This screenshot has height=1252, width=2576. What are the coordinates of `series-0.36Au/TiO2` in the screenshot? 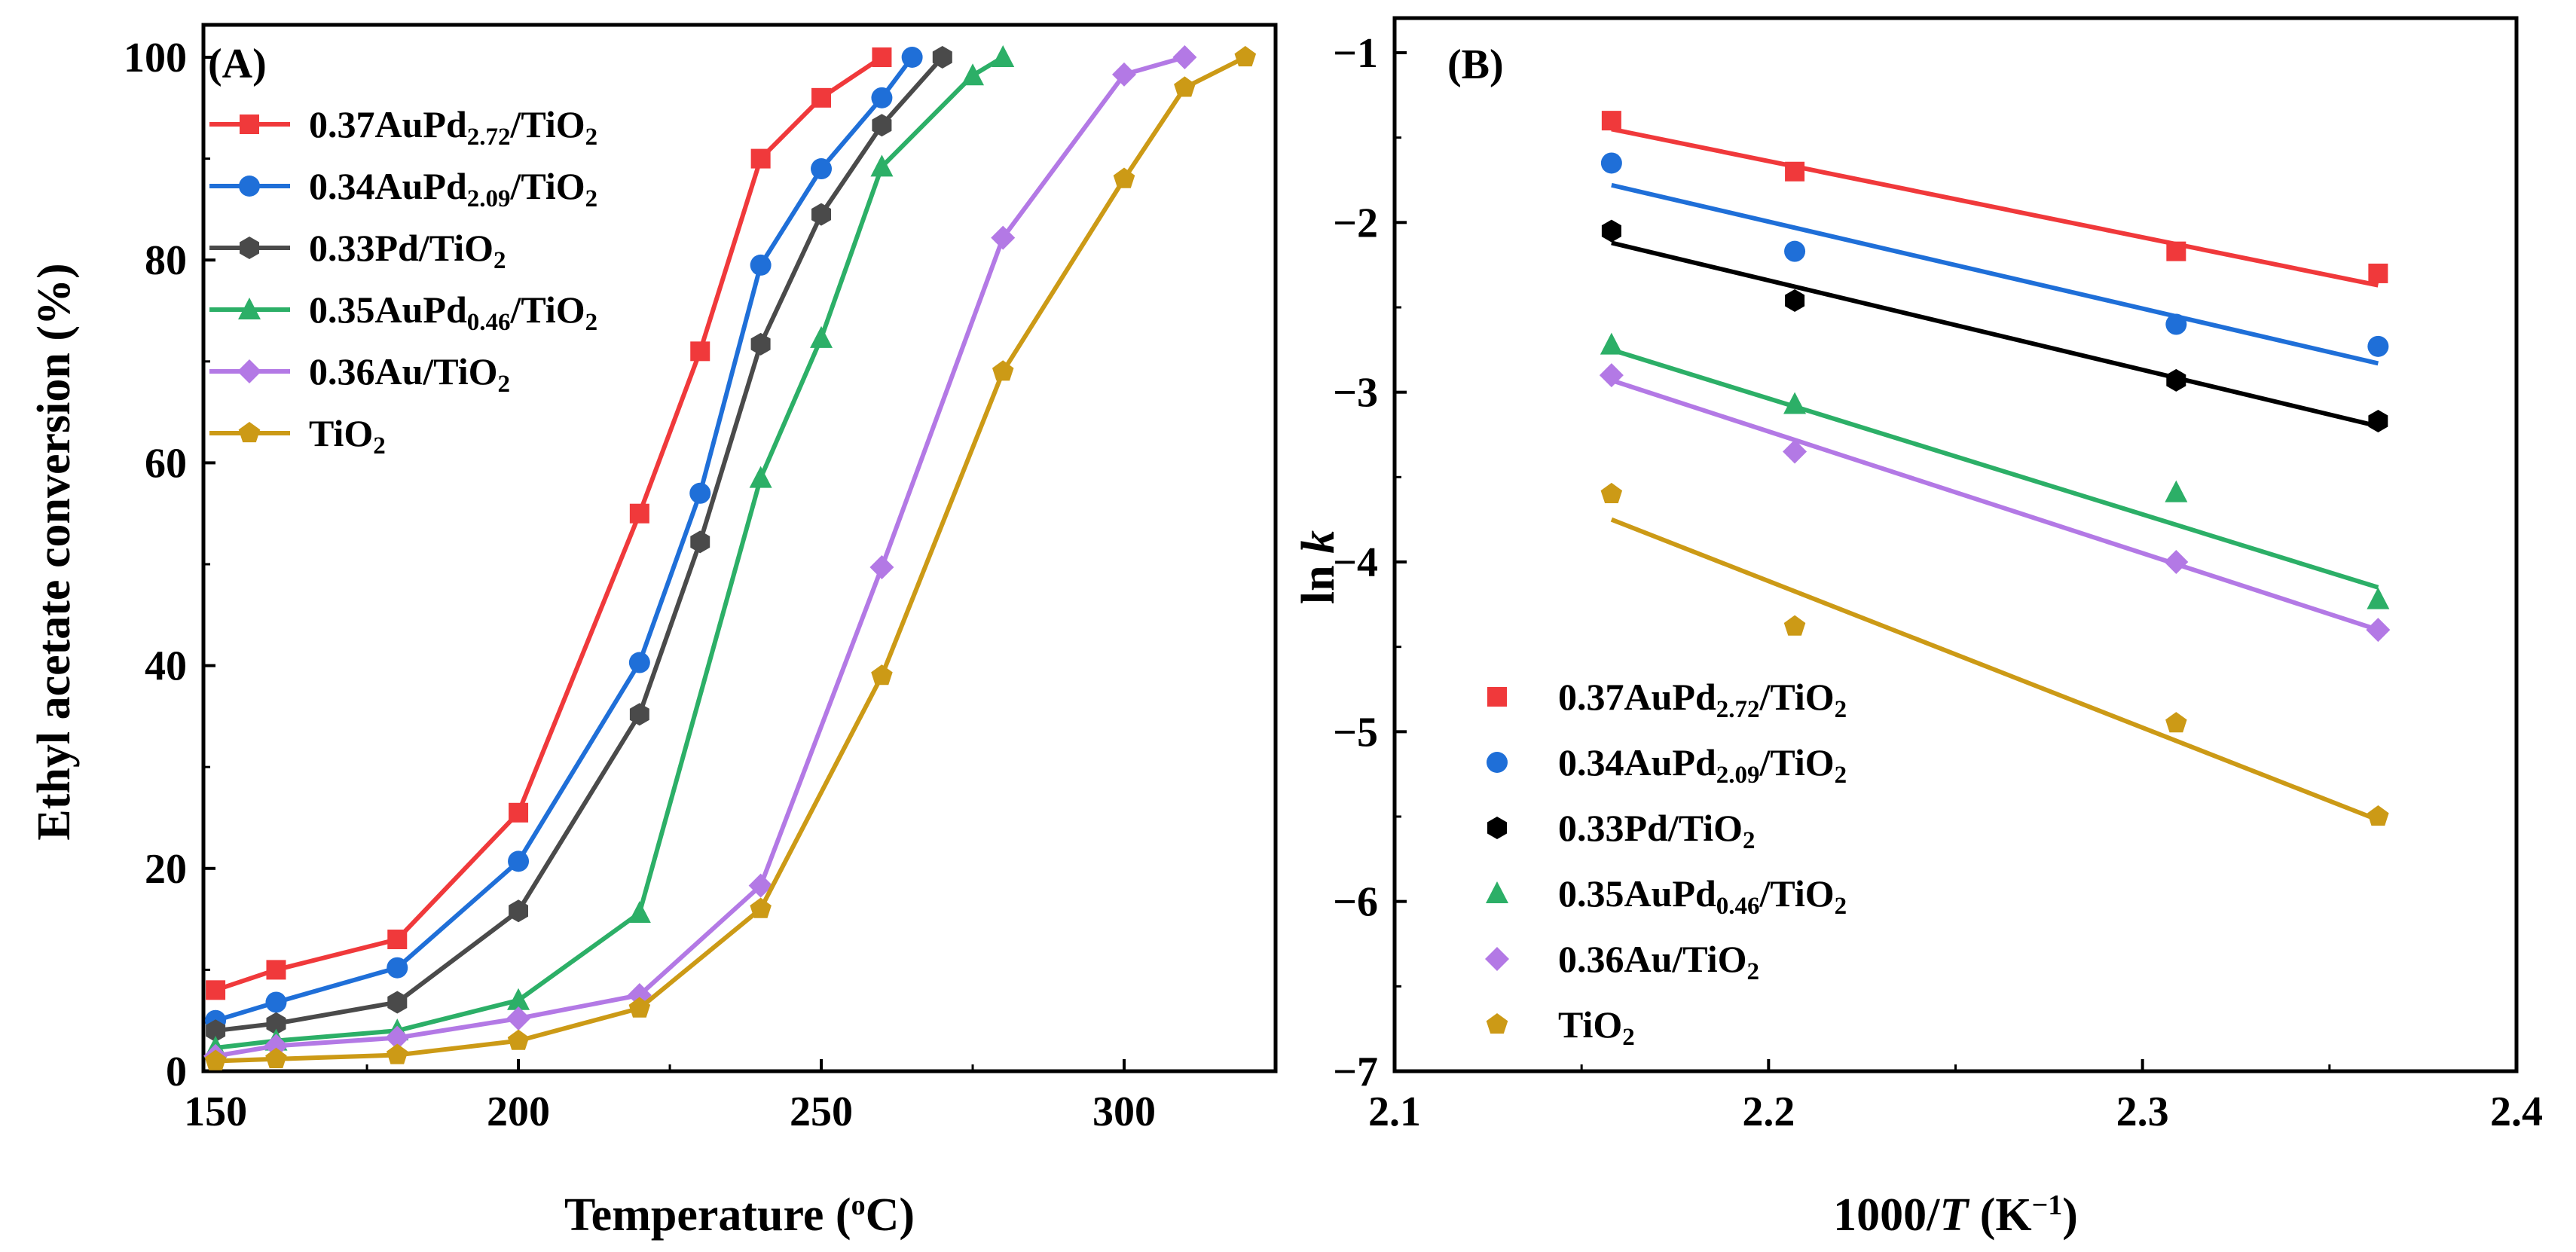 It's located at (1995, 503).